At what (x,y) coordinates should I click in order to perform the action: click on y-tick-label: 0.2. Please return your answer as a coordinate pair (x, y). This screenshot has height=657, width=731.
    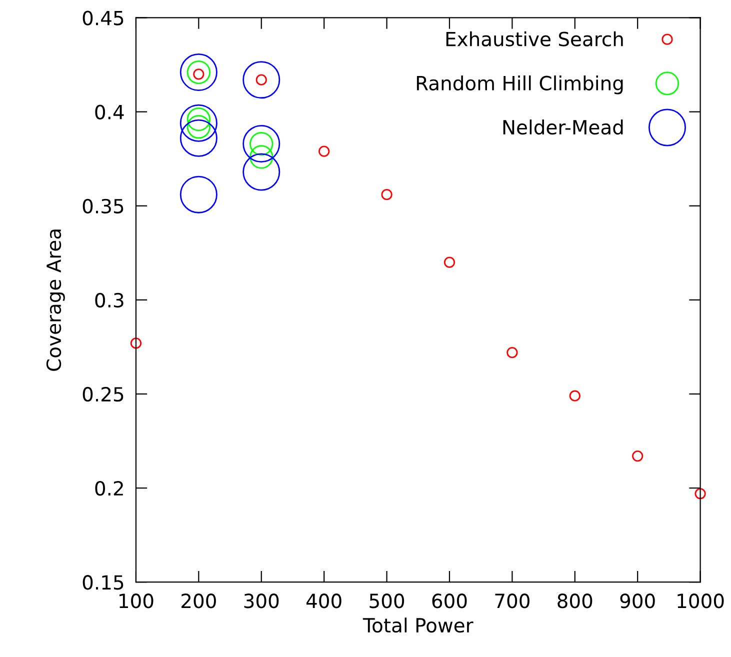
    Looking at the image, I should click on (109, 488).